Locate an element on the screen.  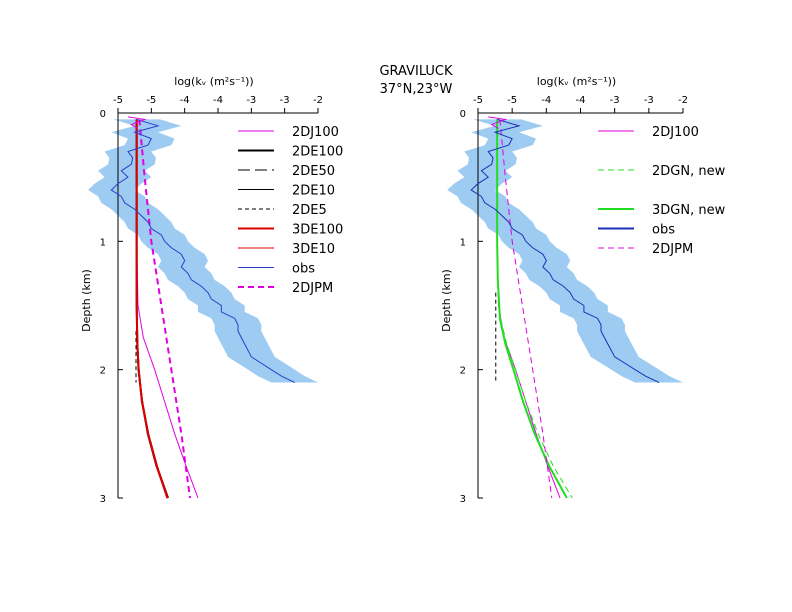
chart-title-line2: 37°N,23°W is located at coordinates (416, 89).